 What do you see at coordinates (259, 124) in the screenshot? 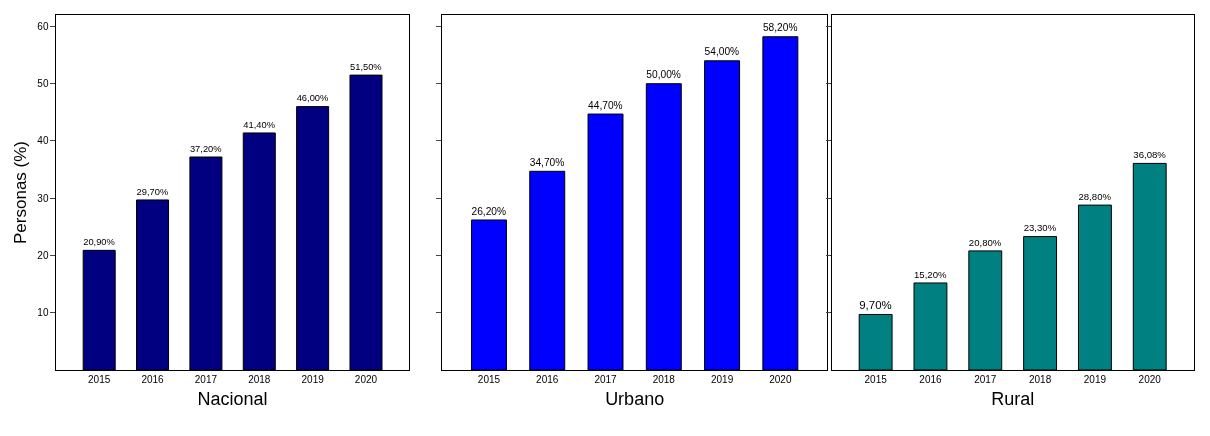
I see `data-label: 41,40%` at bounding box center [259, 124].